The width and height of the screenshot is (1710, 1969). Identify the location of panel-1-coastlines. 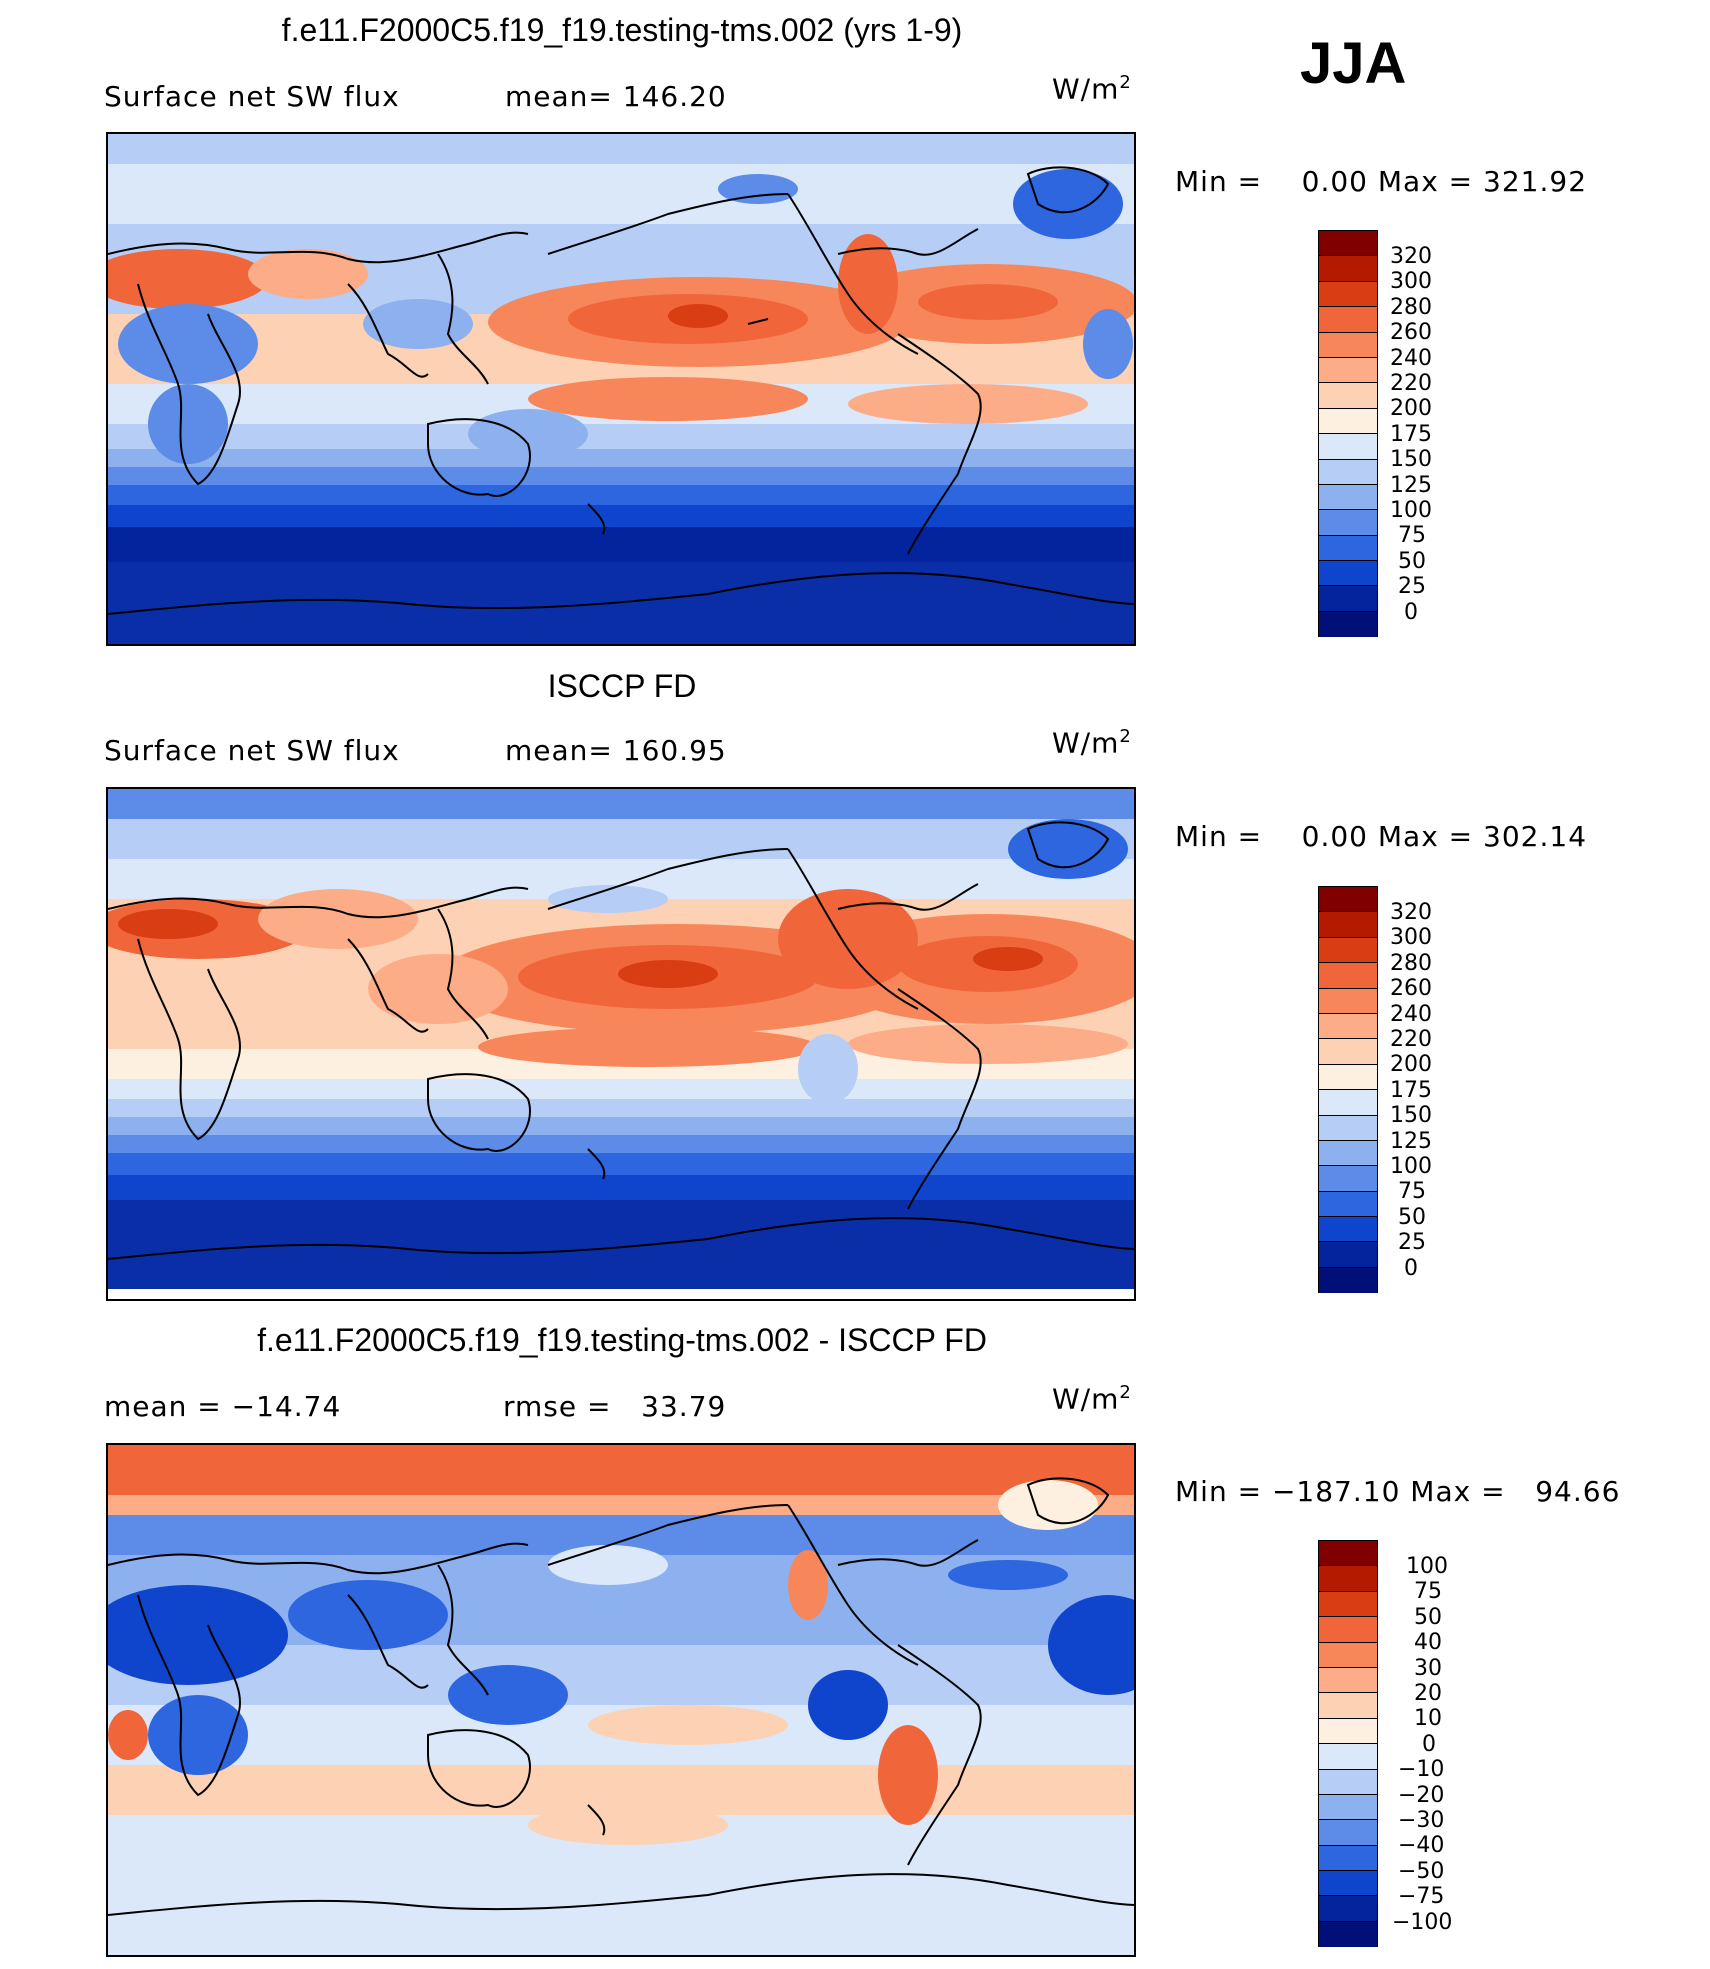
(621, 390).